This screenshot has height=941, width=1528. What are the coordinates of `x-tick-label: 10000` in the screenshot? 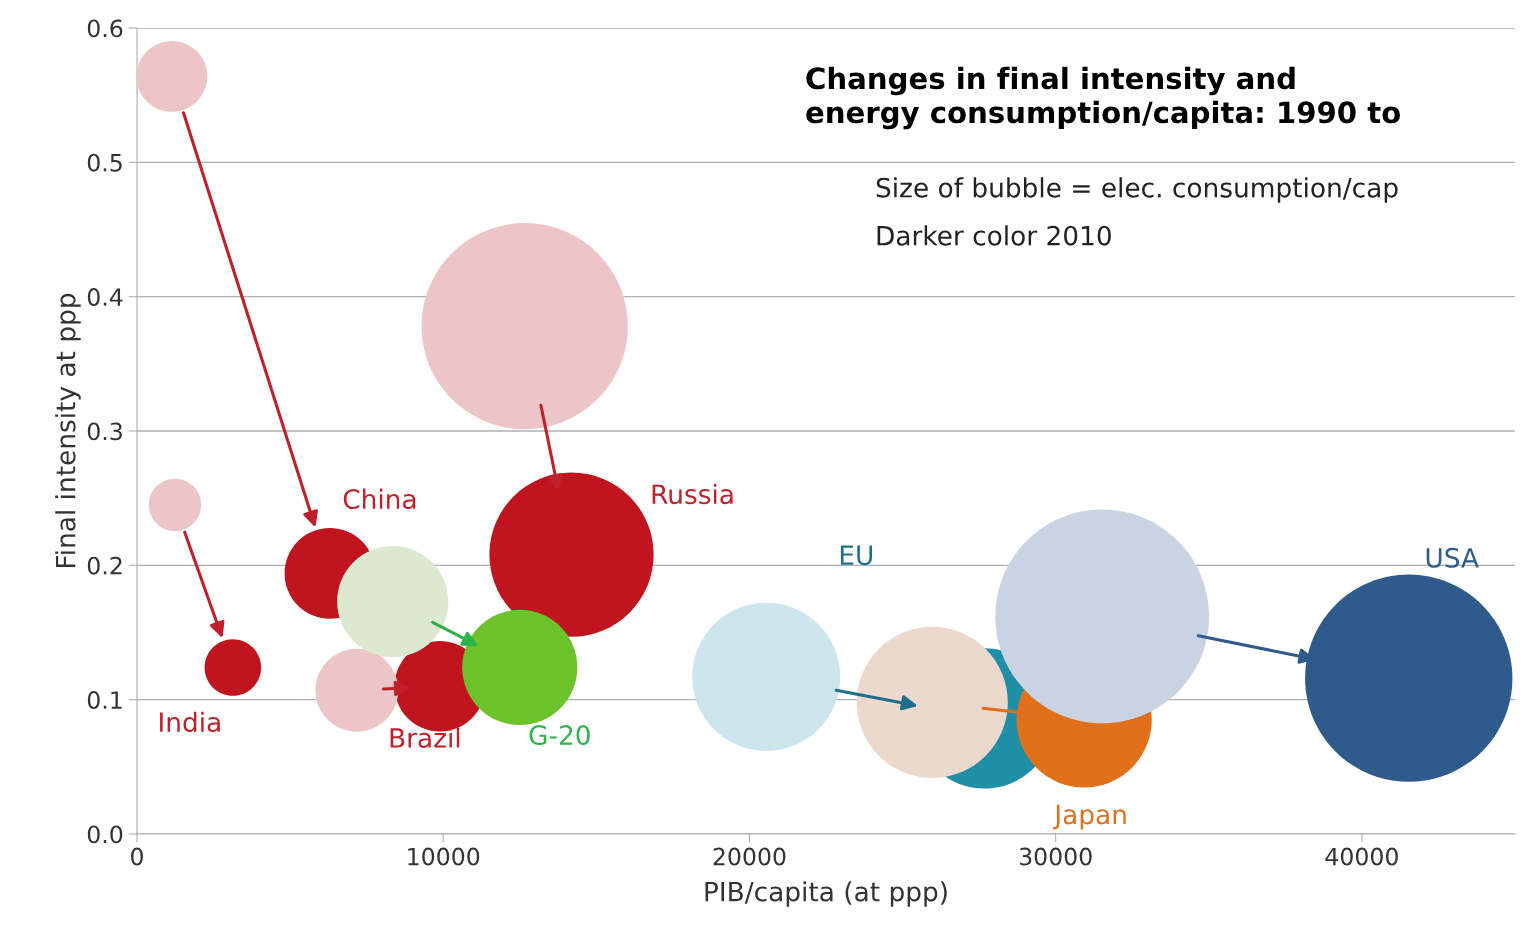 It's located at (444, 856).